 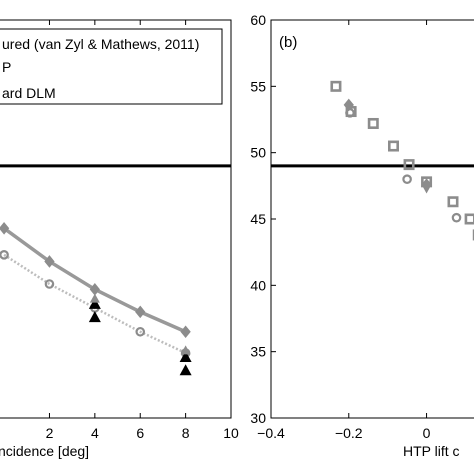 What do you see at coordinates (258, 285) in the screenshot?
I see `panel-b-y-tick-label: 40` at bounding box center [258, 285].